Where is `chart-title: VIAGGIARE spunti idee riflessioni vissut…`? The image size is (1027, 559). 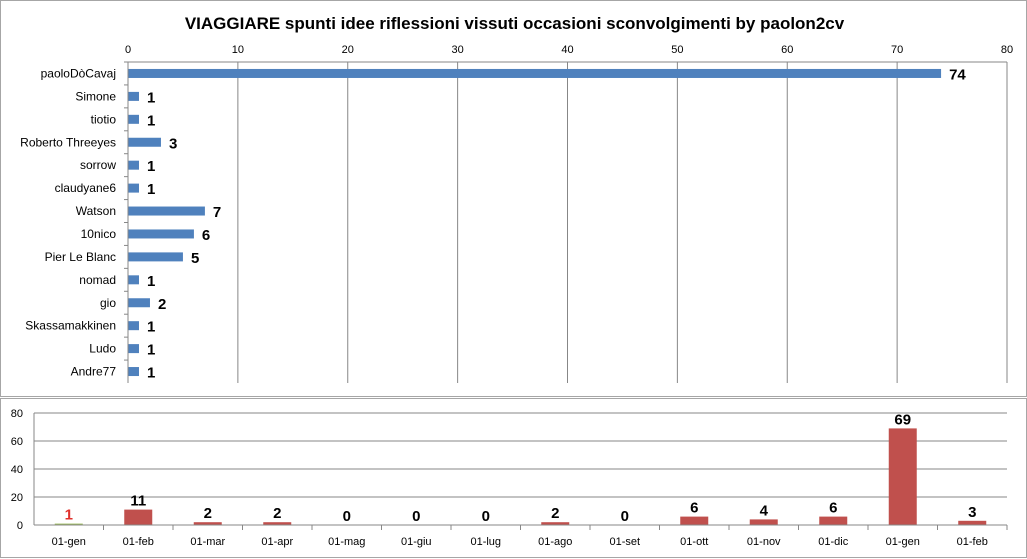 chart-title: VIAGGIARE spunti idee riflessioni vissut… is located at coordinates (514, 23).